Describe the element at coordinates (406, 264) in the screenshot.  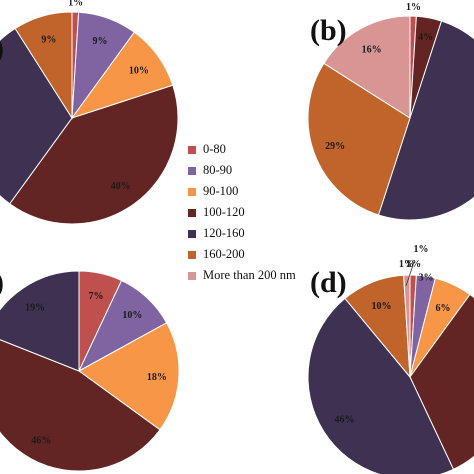
I see `data-label-more-than-200-nm: 1%` at that location.